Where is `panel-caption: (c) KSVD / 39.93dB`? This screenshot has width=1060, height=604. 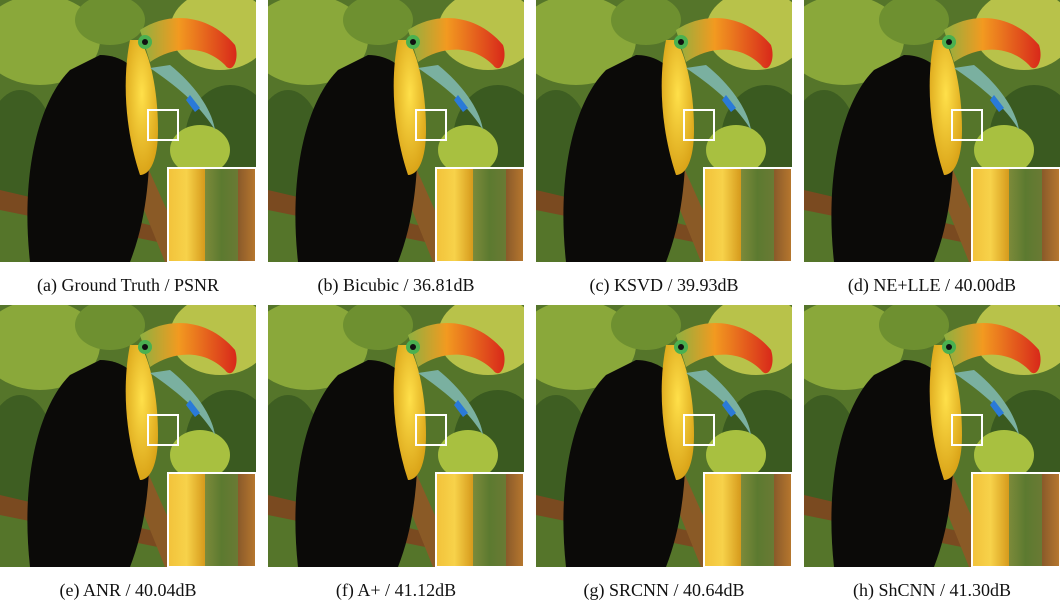 panel-caption: (c) KSVD / 39.93dB is located at coordinates (664, 285).